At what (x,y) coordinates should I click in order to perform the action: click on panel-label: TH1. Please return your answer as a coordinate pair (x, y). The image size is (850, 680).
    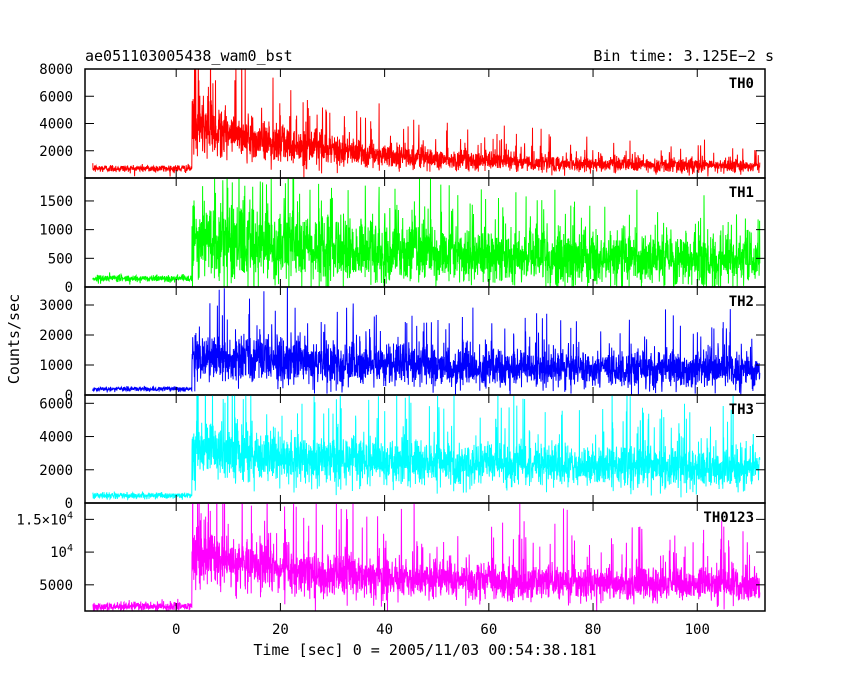
    Looking at the image, I should click on (741, 193).